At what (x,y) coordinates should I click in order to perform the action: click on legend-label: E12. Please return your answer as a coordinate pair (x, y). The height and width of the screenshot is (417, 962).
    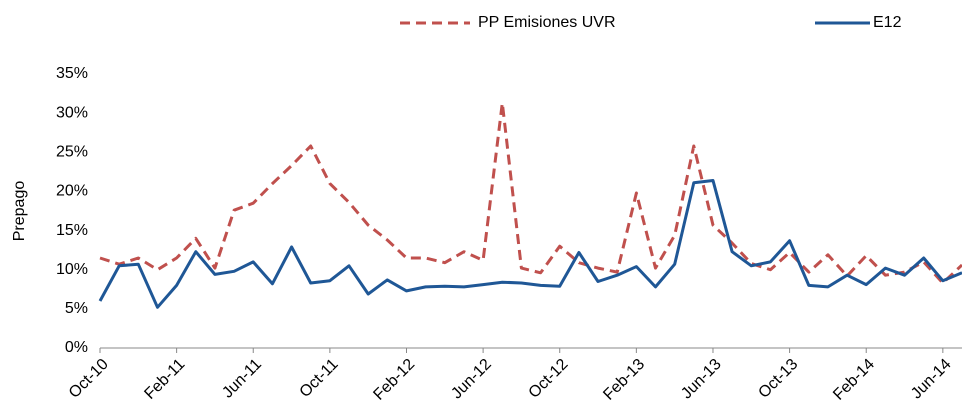
    Looking at the image, I should click on (887, 22).